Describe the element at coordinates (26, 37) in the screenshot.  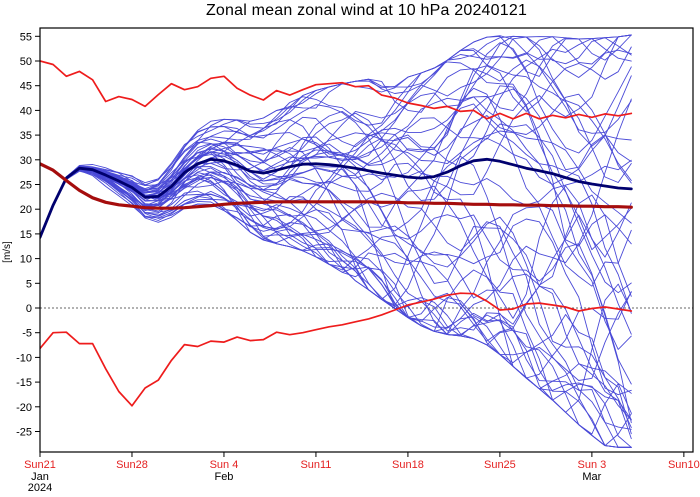
I see `y-tick-label: 55` at that location.